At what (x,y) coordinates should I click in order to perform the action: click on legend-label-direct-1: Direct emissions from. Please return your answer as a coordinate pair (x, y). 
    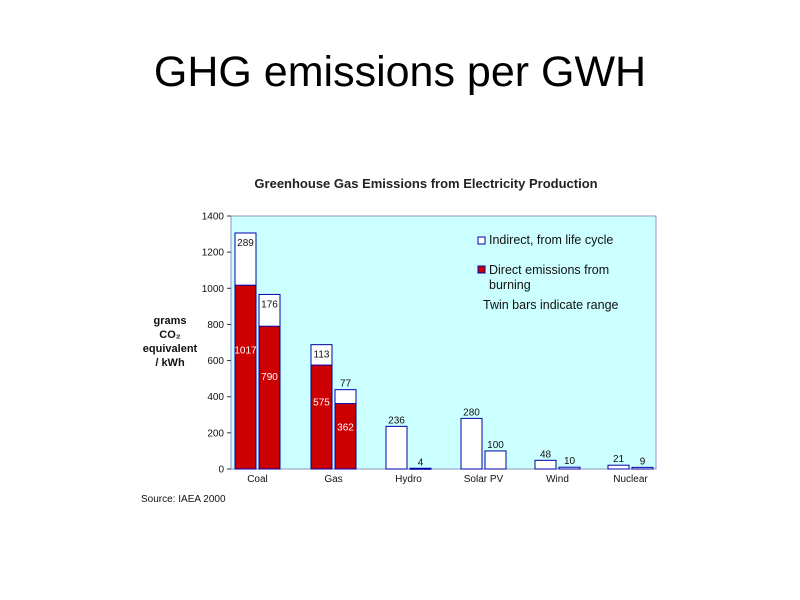
    Looking at the image, I should click on (549, 270).